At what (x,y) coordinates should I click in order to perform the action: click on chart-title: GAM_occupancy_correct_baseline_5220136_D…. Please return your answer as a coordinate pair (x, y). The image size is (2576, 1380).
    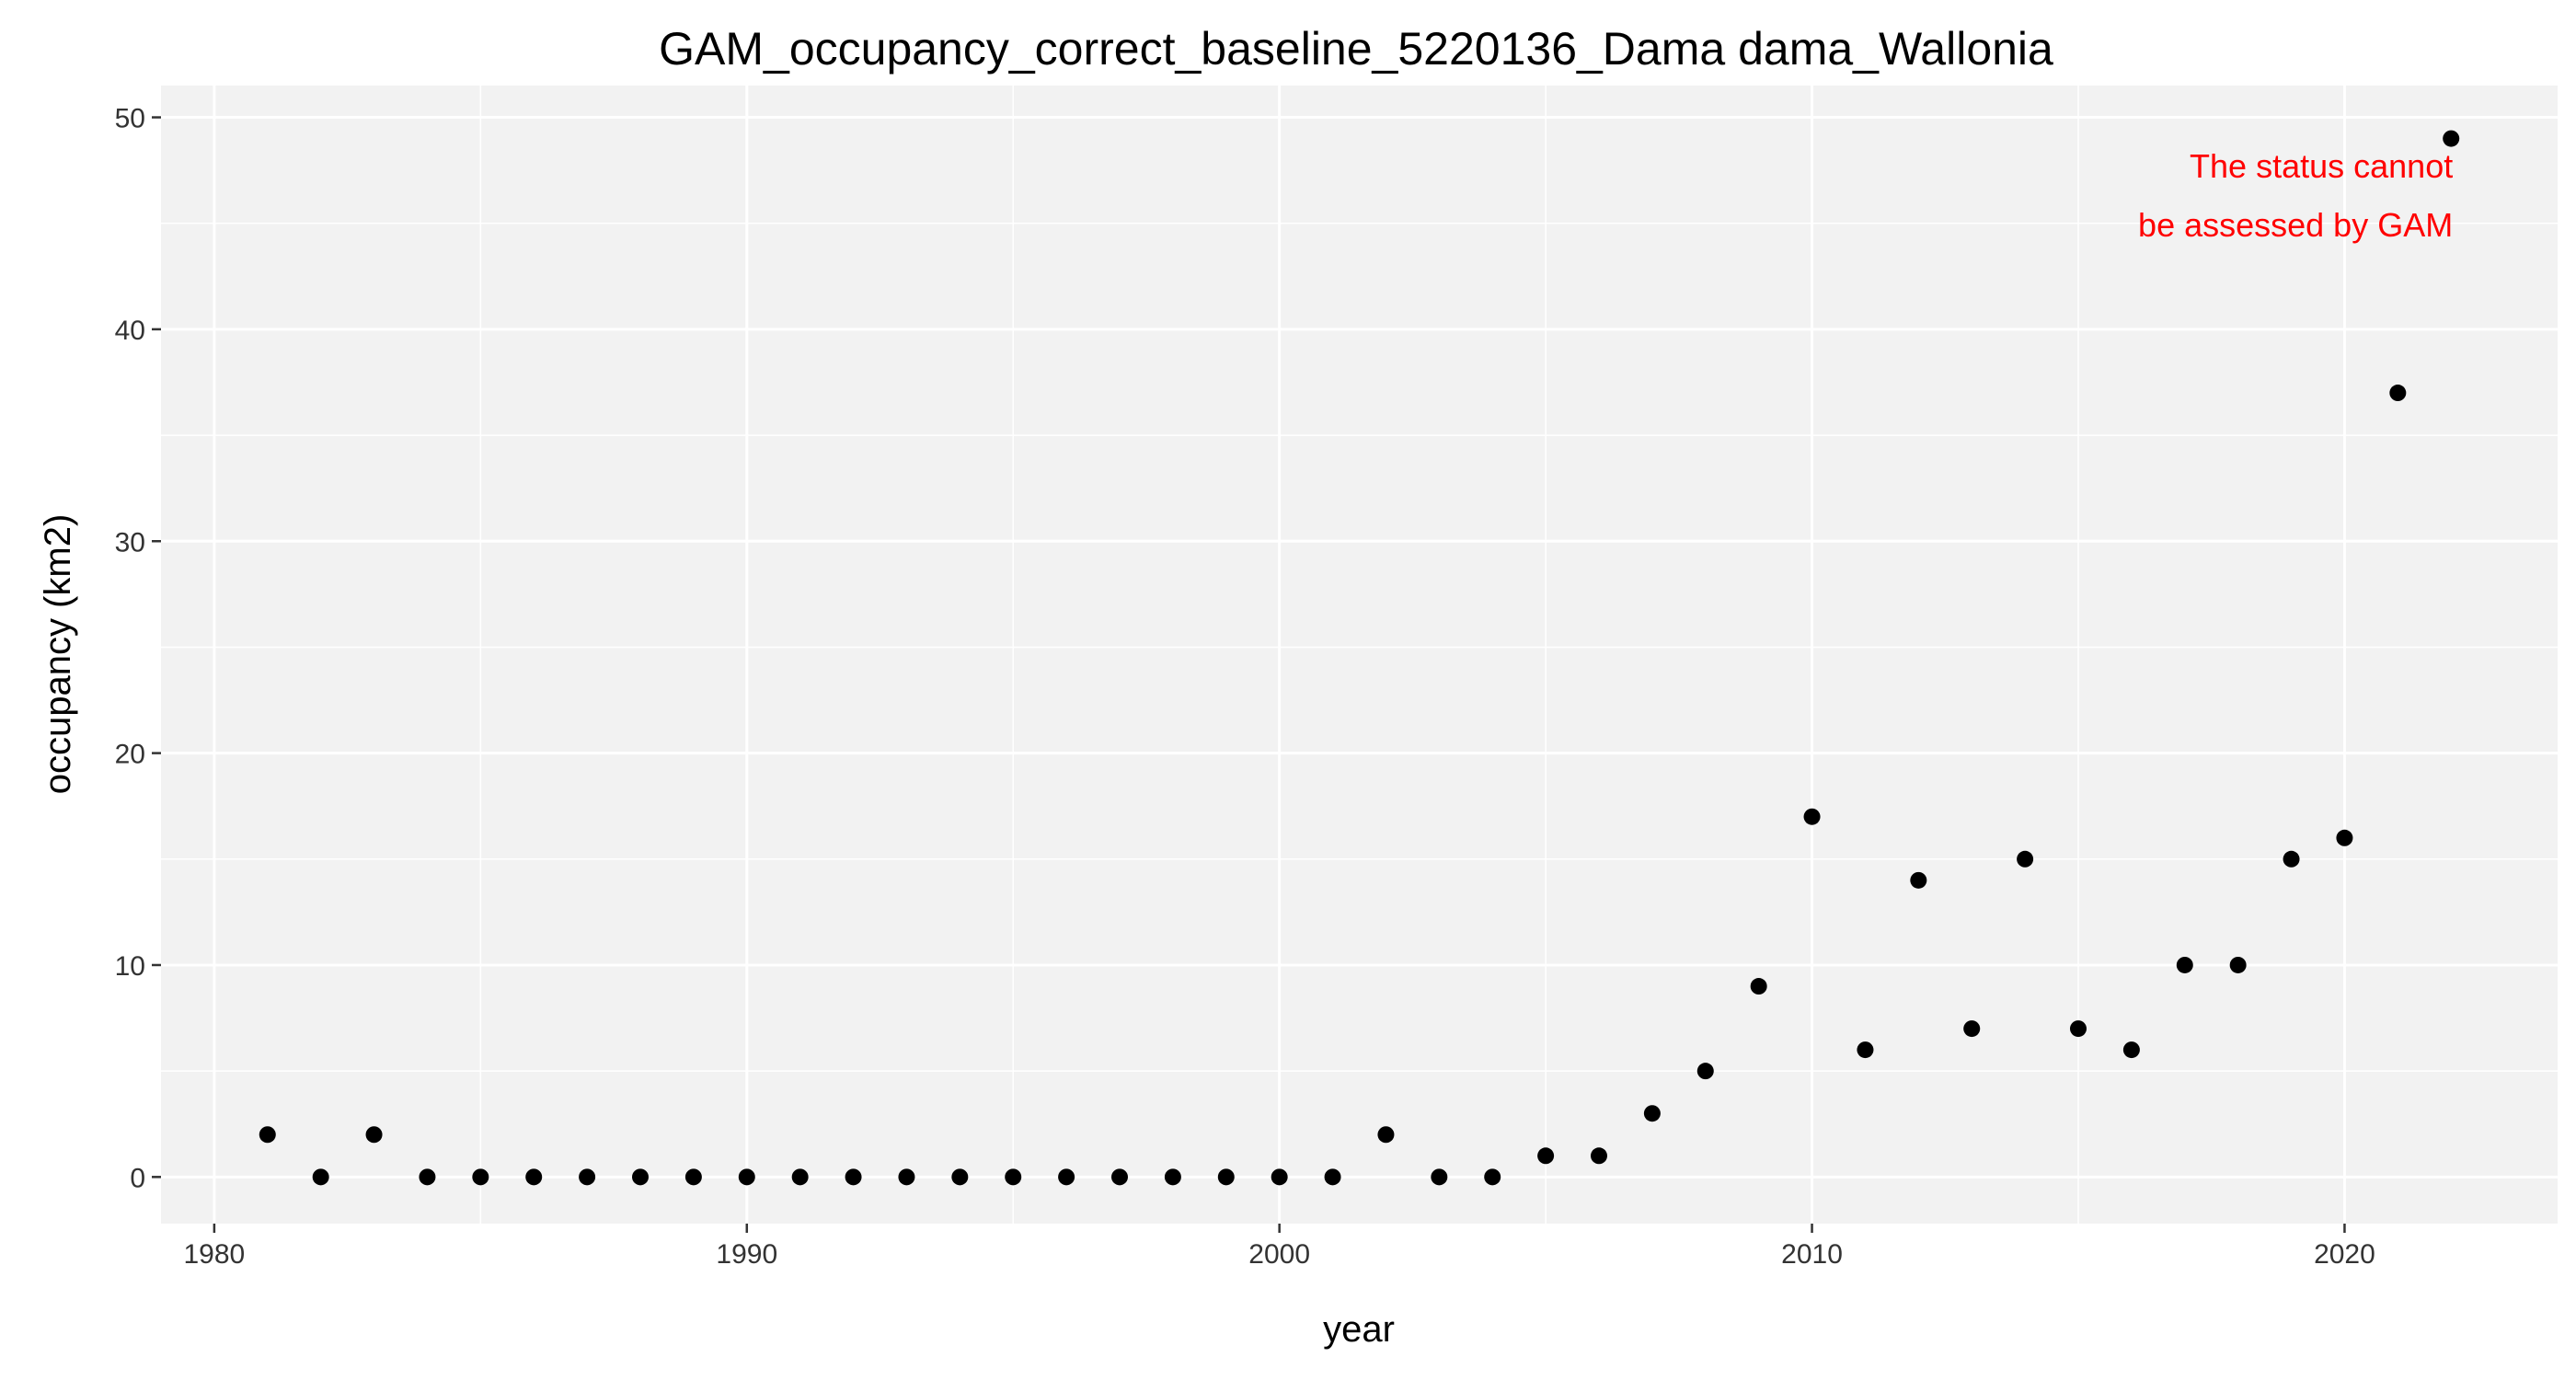
    Looking at the image, I should click on (1356, 49).